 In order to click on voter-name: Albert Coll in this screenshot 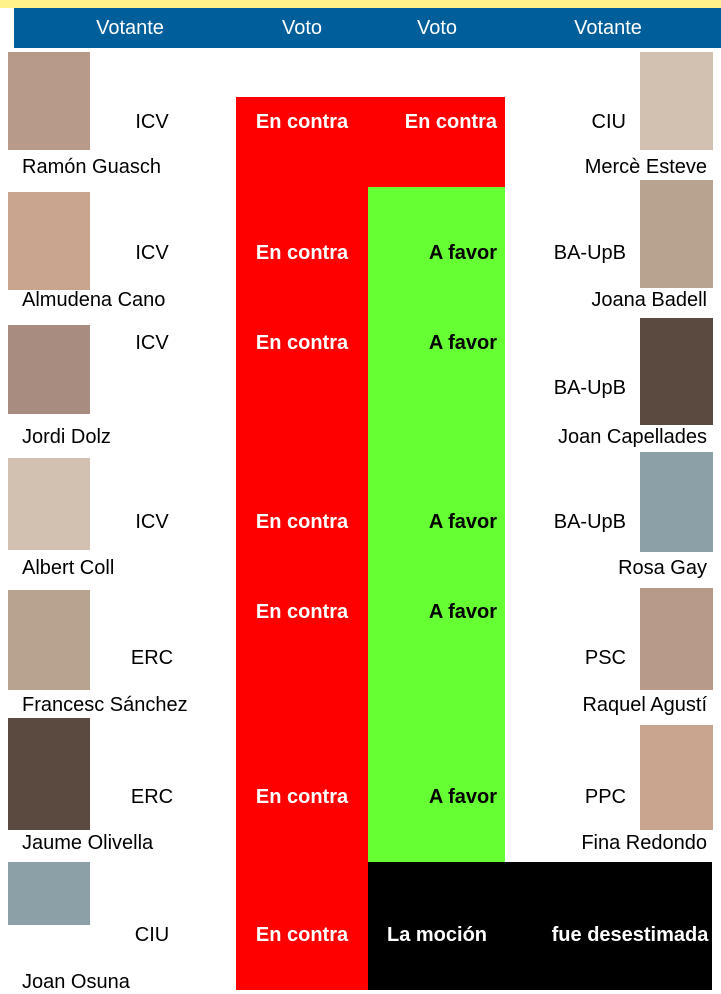, I will do `click(68, 568)`.